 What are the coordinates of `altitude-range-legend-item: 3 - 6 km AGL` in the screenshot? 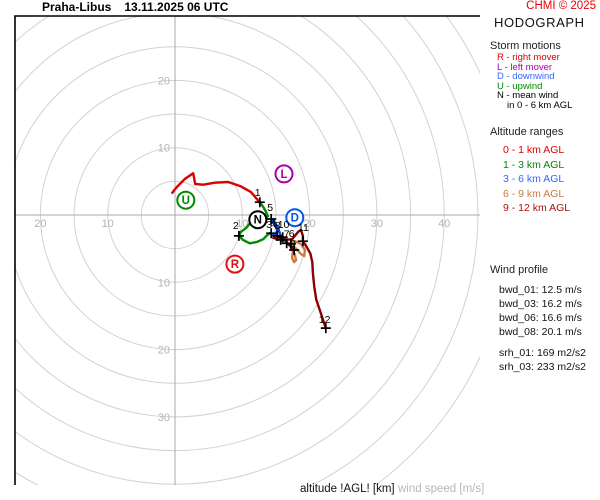 It's located at (534, 179).